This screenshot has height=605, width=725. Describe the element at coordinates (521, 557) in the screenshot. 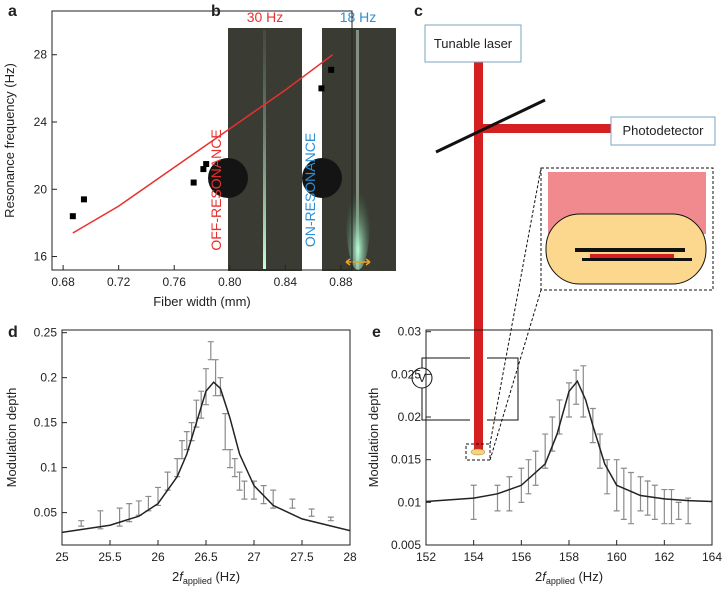

I see `x-tick-label: 156` at that location.